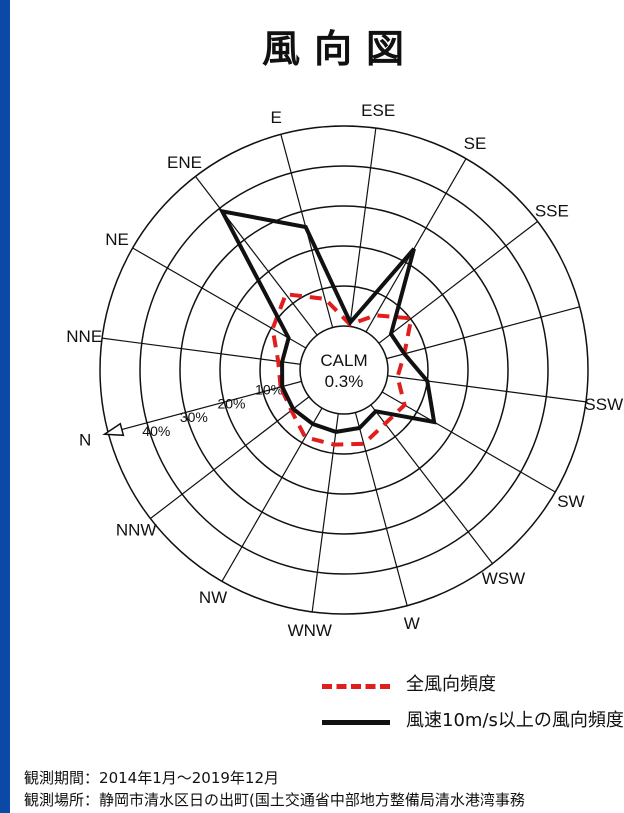 Image resolution: width=624 pixels, height=813 pixels. I want to click on ring-label: 10%, so click(269, 390).